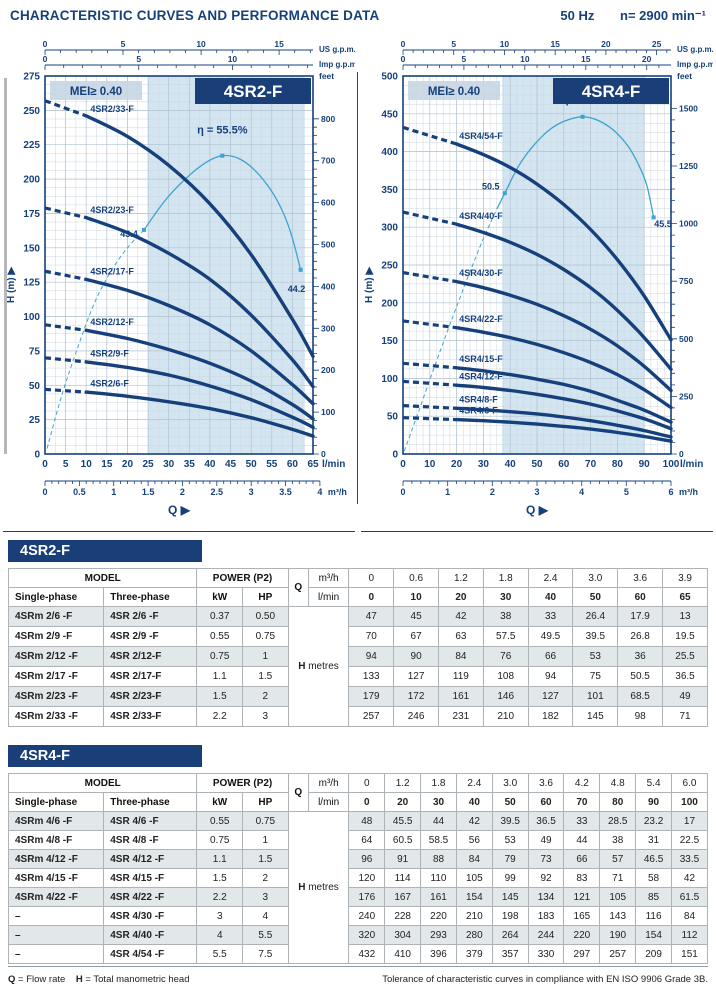 Image resolution: width=716 pixels, height=1000 pixels. I want to click on table-banner-4sr2f: 4SR2-F, so click(105, 551).